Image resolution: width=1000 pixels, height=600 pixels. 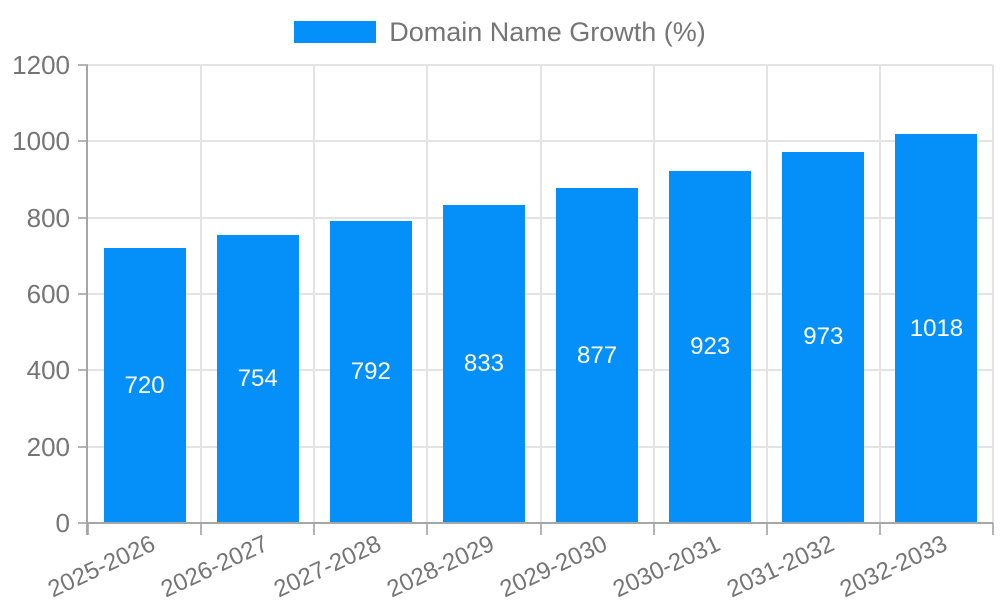 I want to click on legend-label: Domain Name Growth (%), so click(x=547, y=31).